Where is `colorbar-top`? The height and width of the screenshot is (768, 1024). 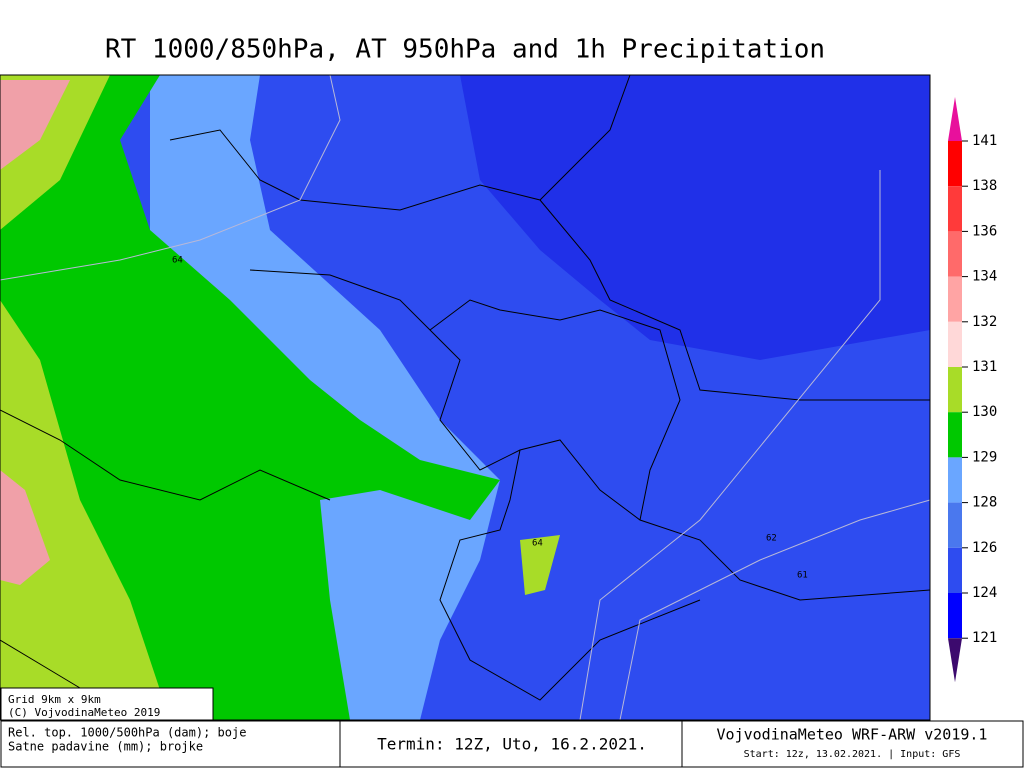 colorbar-top is located at coordinates (955, 119).